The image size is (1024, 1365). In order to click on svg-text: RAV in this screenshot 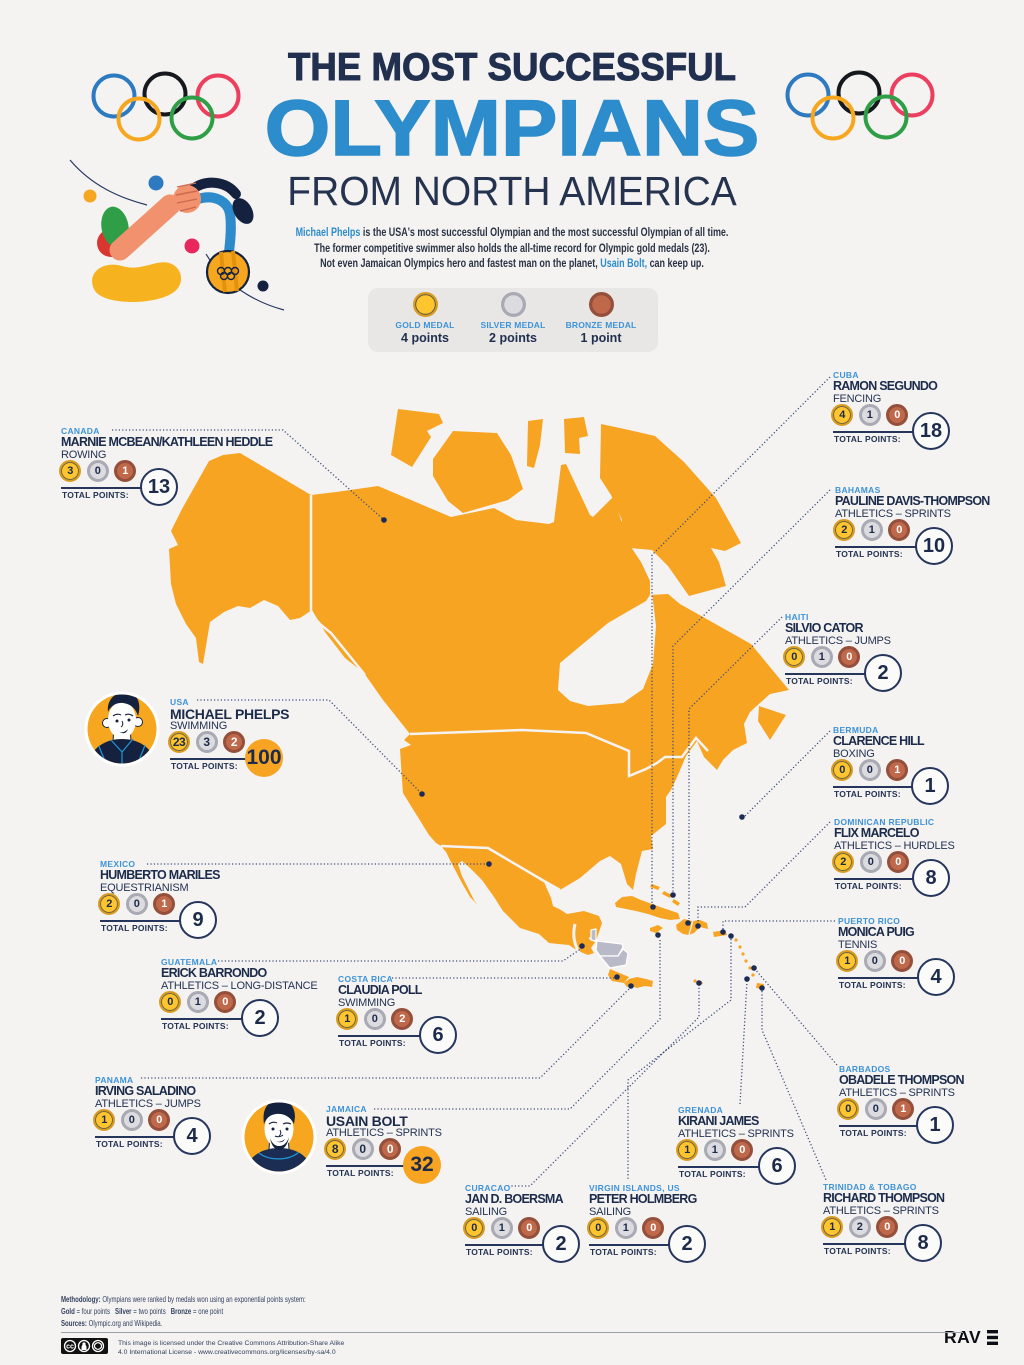, I will do `click(962, 1337)`.